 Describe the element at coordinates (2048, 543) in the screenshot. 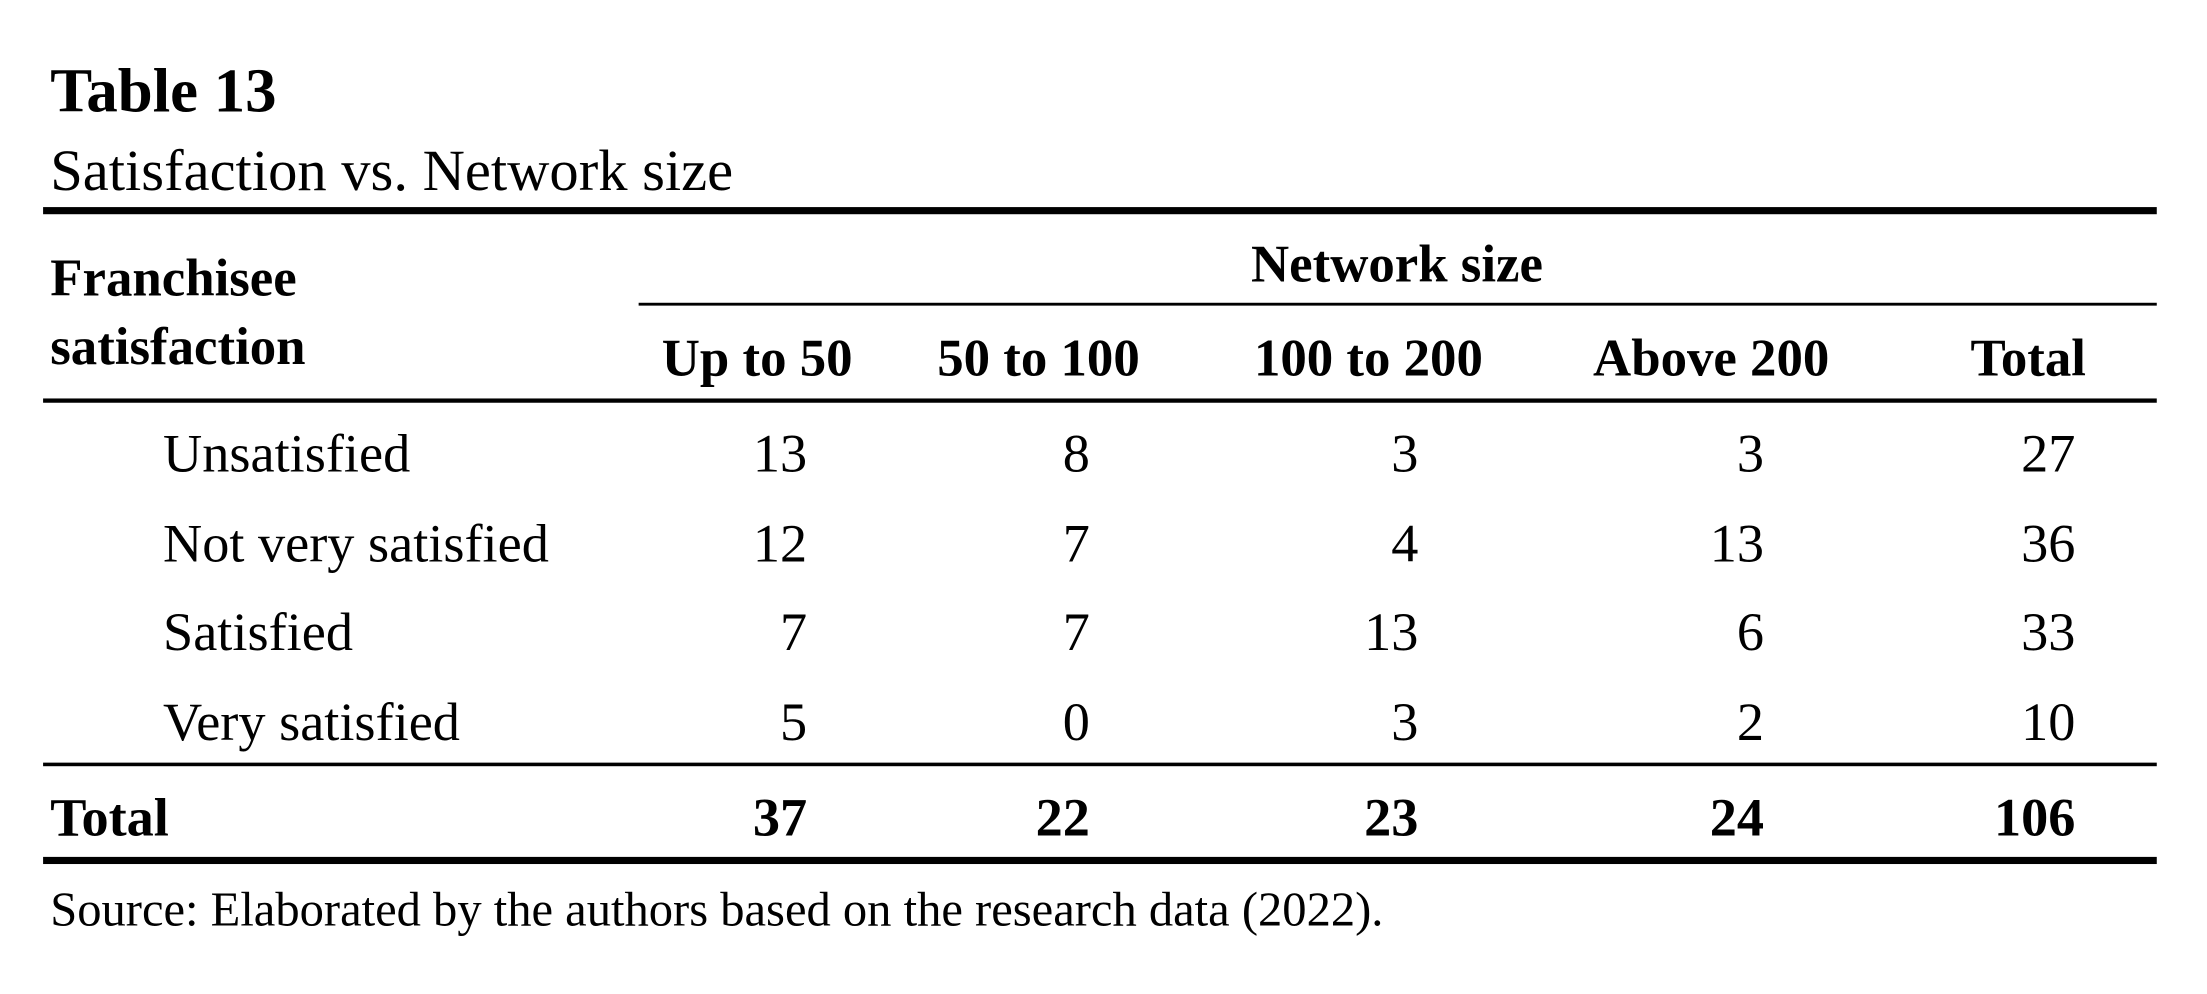

I see `cell: 36` at that location.